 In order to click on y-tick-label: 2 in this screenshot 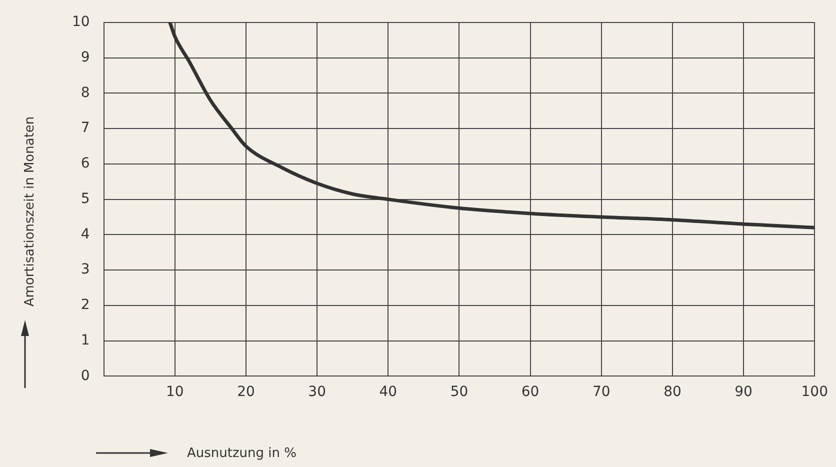, I will do `click(85, 305)`.